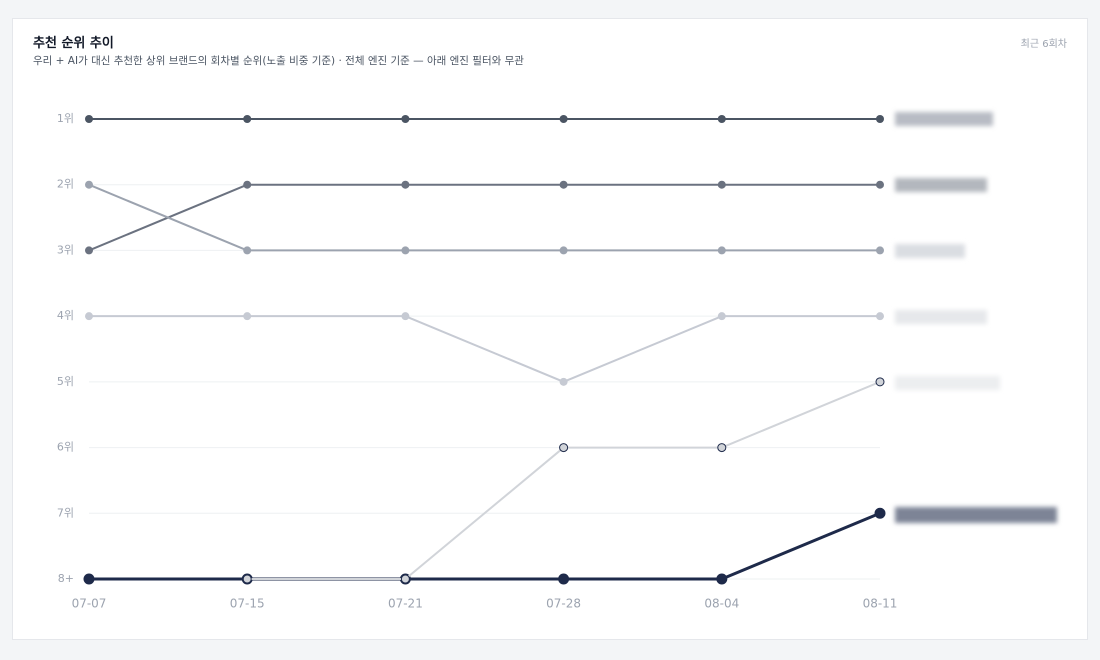 This screenshot has width=1100, height=660. Describe the element at coordinates (65, 249) in the screenshot. I see `y-tick-label: 3위` at that location.